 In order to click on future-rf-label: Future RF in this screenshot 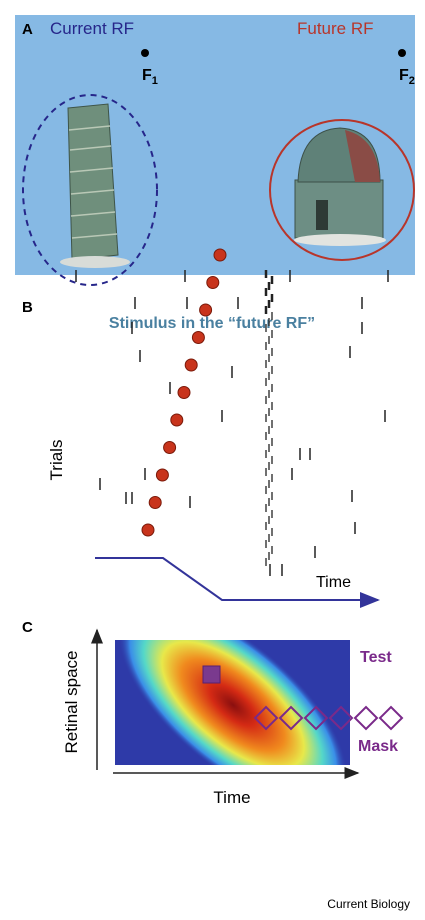, I will do `click(335, 28)`.